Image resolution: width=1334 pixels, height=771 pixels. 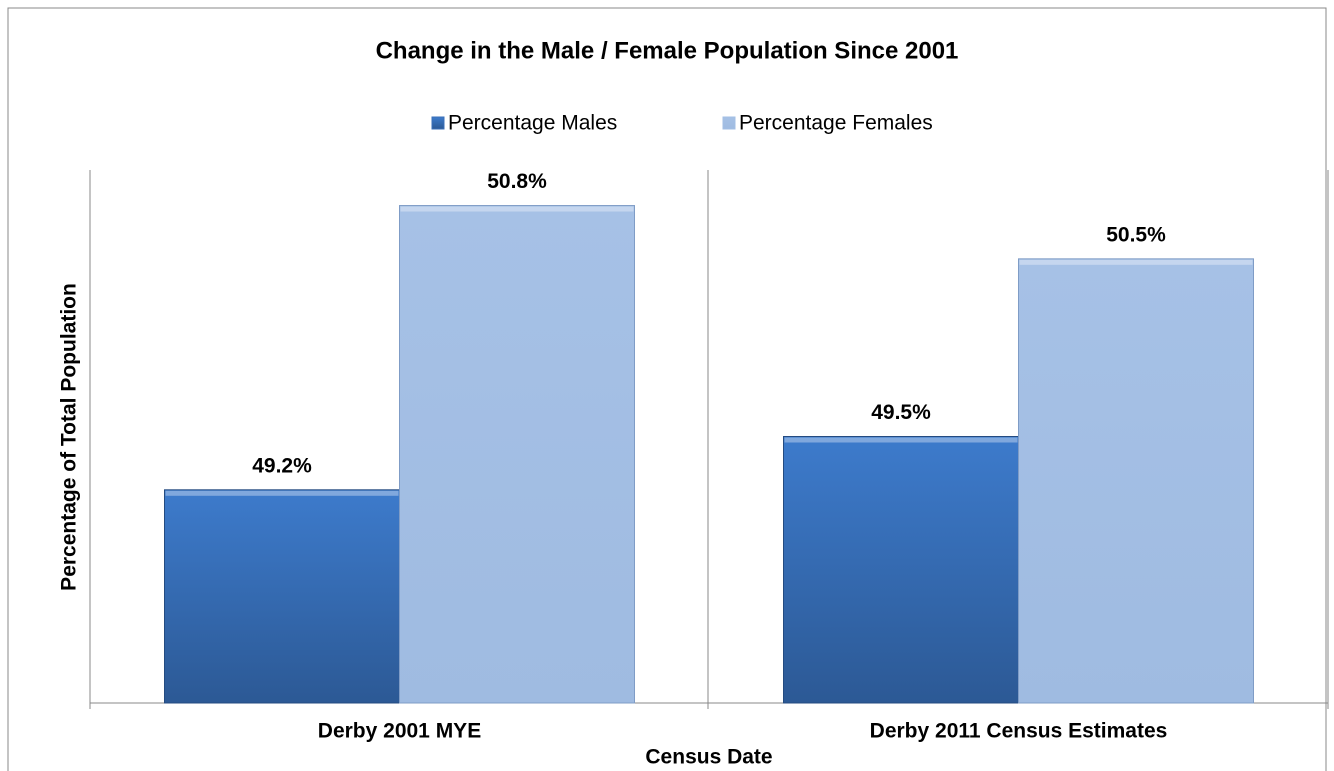 I want to click on data-label: 50.8%, so click(x=517, y=181).